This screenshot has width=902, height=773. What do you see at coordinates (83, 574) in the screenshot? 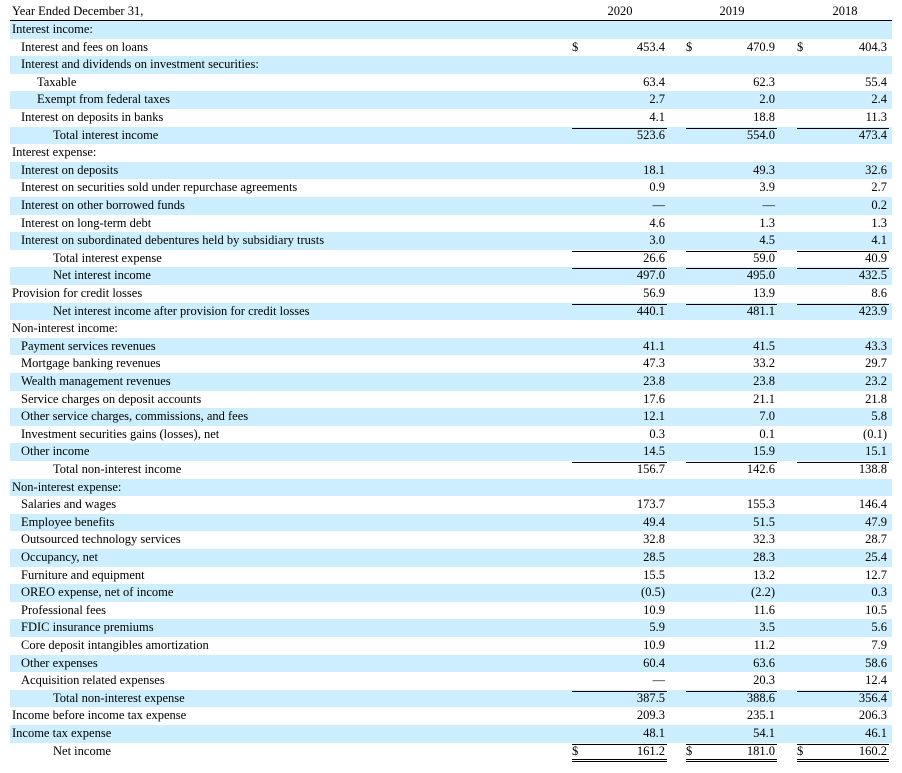
I see `row-label: Furniture and equipment` at bounding box center [83, 574].